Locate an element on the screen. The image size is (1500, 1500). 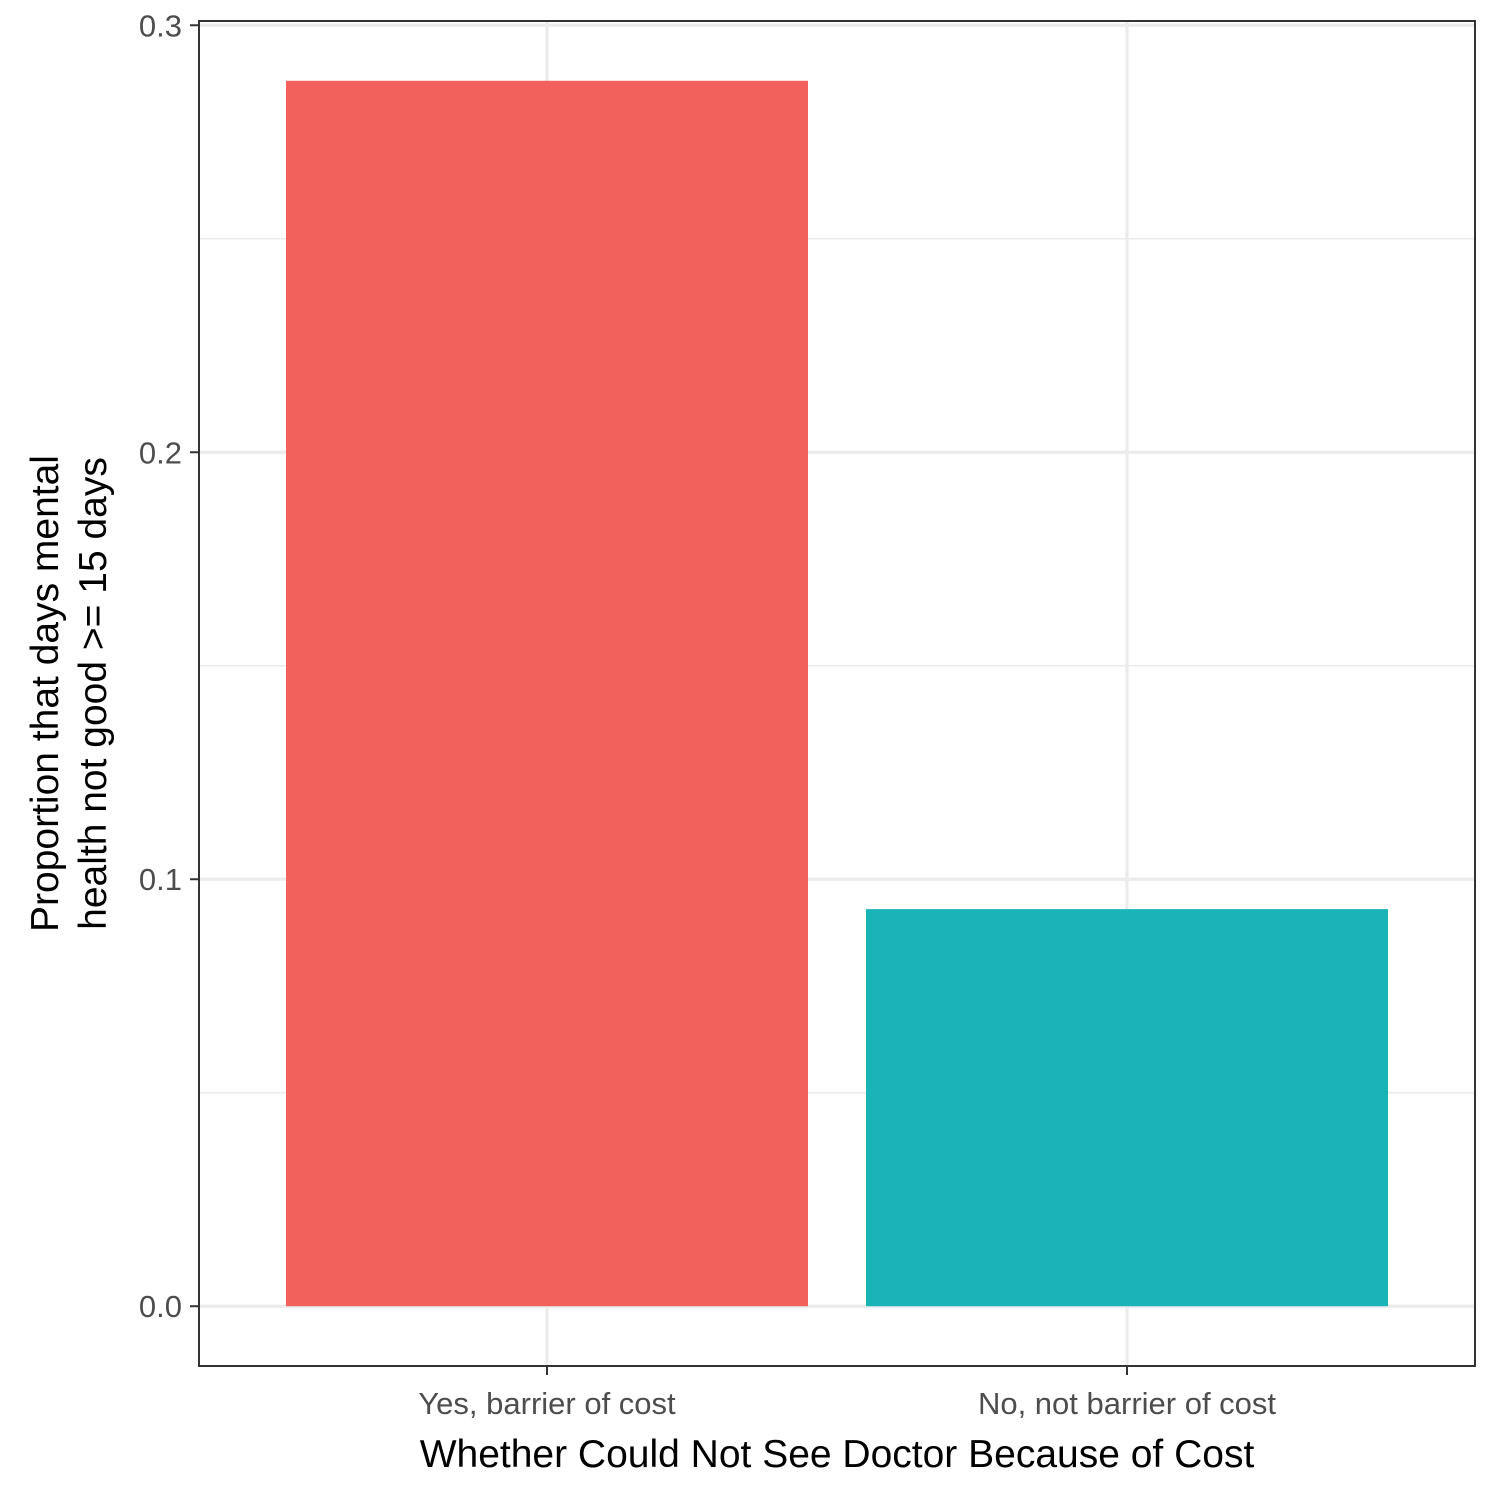
y-tick-label: 0.3 is located at coordinates (160, 25).